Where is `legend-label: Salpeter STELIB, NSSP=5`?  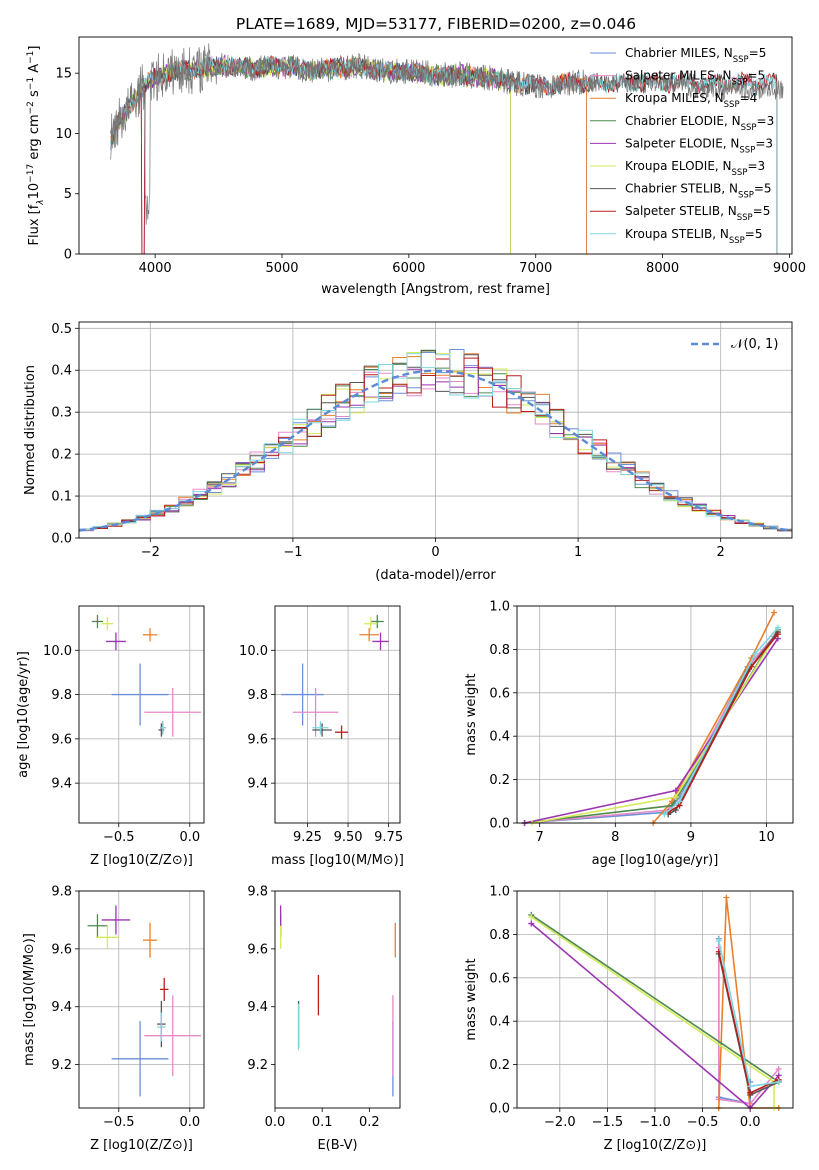 legend-label: Salpeter STELIB, NSSP=5 is located at coordinates (697, 213).